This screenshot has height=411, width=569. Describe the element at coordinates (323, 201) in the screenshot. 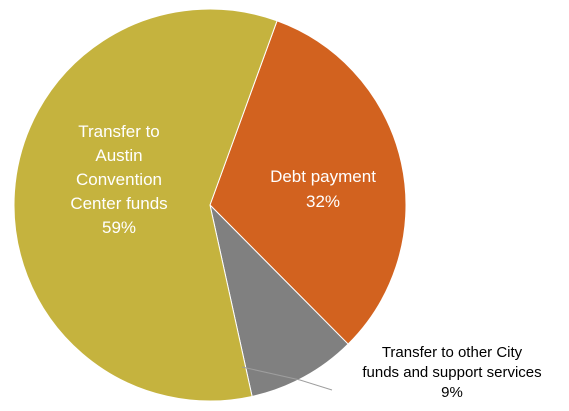

I see `slice-value-label-0: 32%` at that location.